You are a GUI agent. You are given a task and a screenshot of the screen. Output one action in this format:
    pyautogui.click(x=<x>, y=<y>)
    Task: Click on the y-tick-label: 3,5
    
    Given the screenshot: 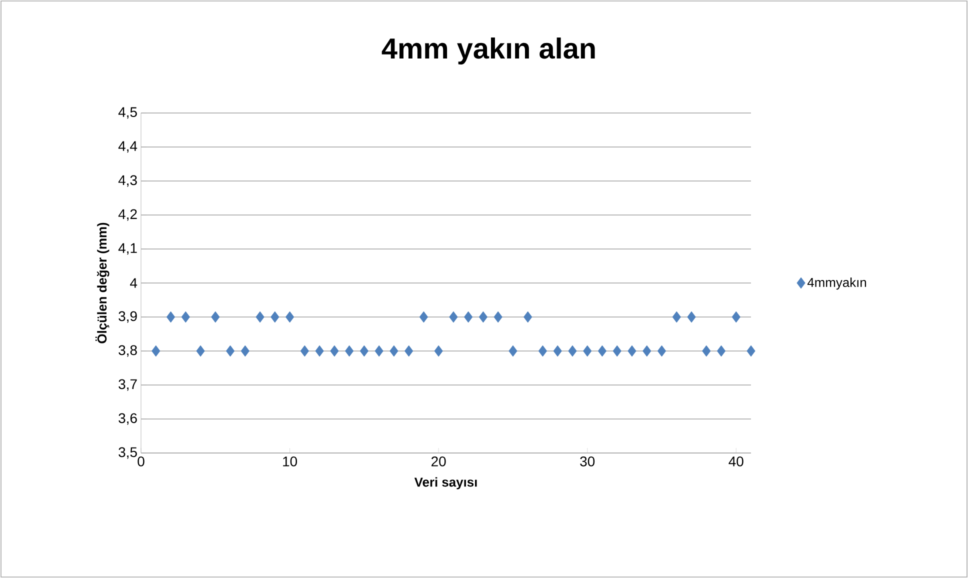 What is the action you would take?
    pyautogui.click(x=127, y=453)
    